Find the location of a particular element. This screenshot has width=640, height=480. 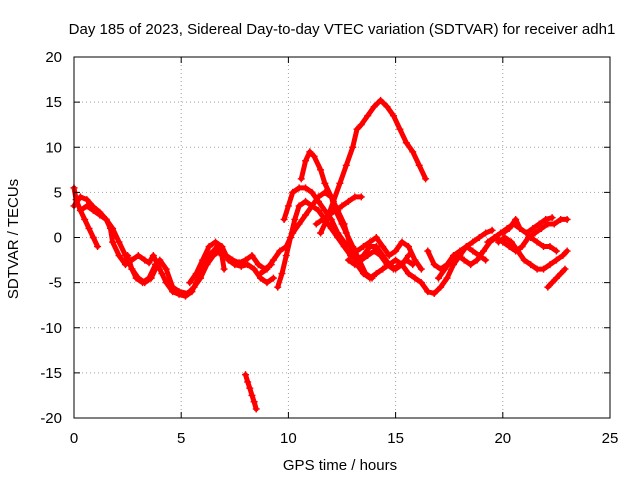

x-tick-label: 20 is located at coordinates (502, 438).